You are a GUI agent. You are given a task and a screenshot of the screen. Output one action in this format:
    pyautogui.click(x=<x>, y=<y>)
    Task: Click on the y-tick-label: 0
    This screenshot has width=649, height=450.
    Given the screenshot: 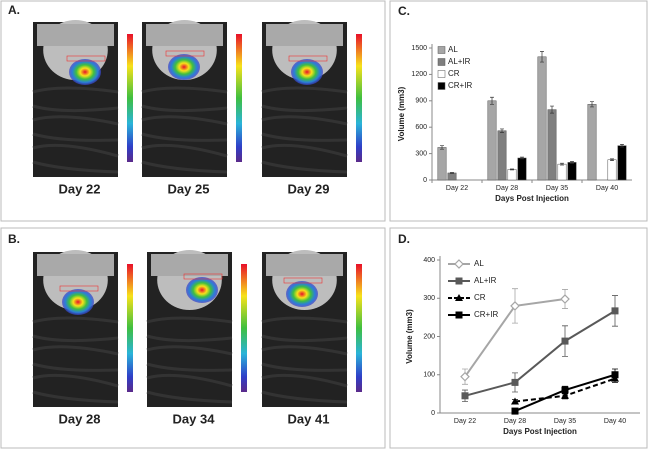 What is the action you would take?
    pyautogui.click(x=433, y=413)
    